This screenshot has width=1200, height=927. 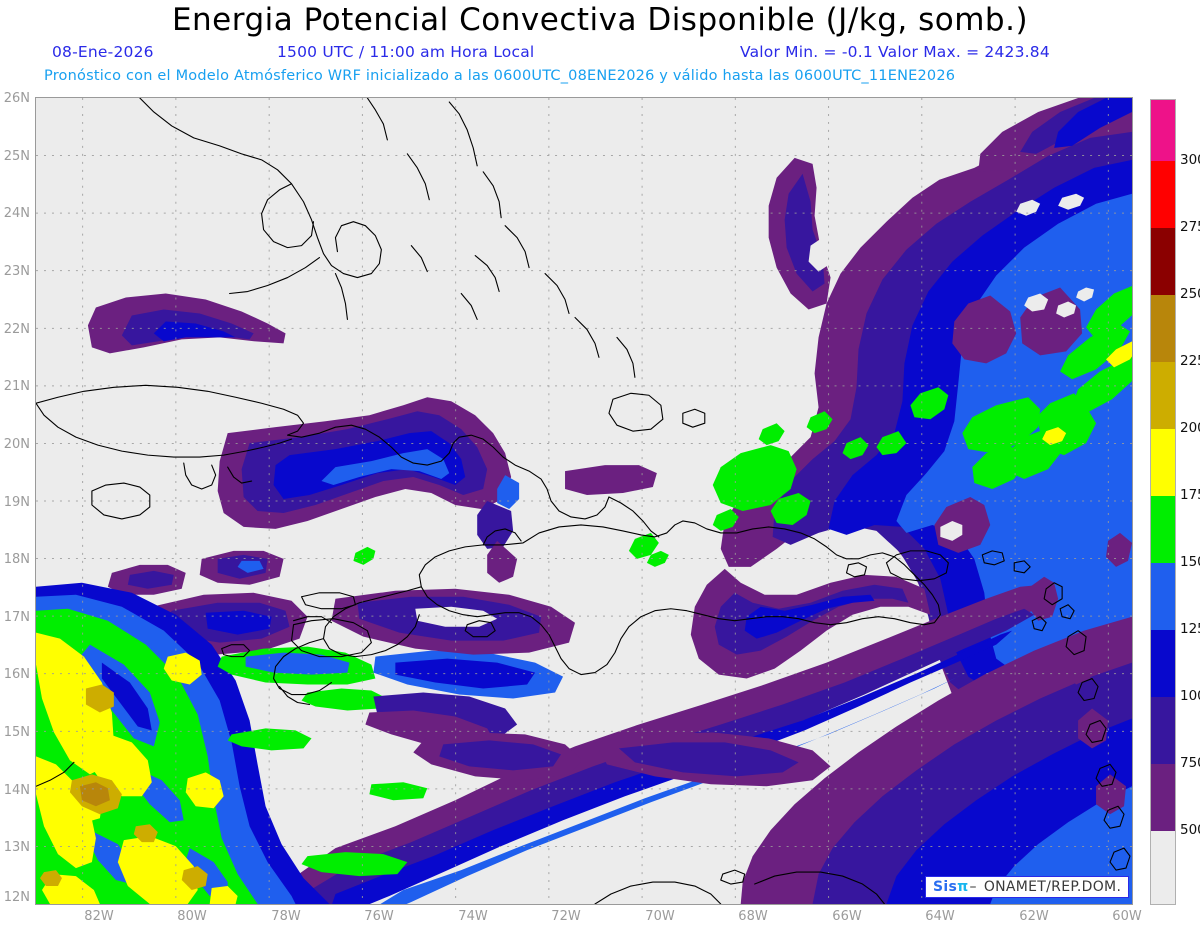 What do you see at coordinates (16, 502) in the screenshot?
I see `y-tick-19N: 19N` at bounding box center [16, 502].